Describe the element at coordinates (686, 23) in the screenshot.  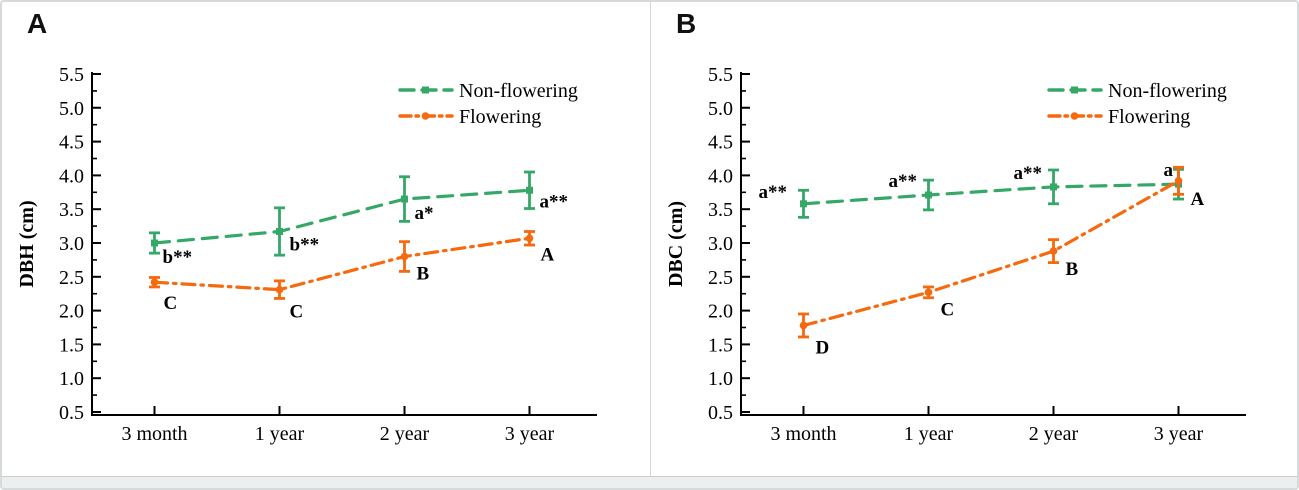
I see `panel-letter-b: B` at that location.